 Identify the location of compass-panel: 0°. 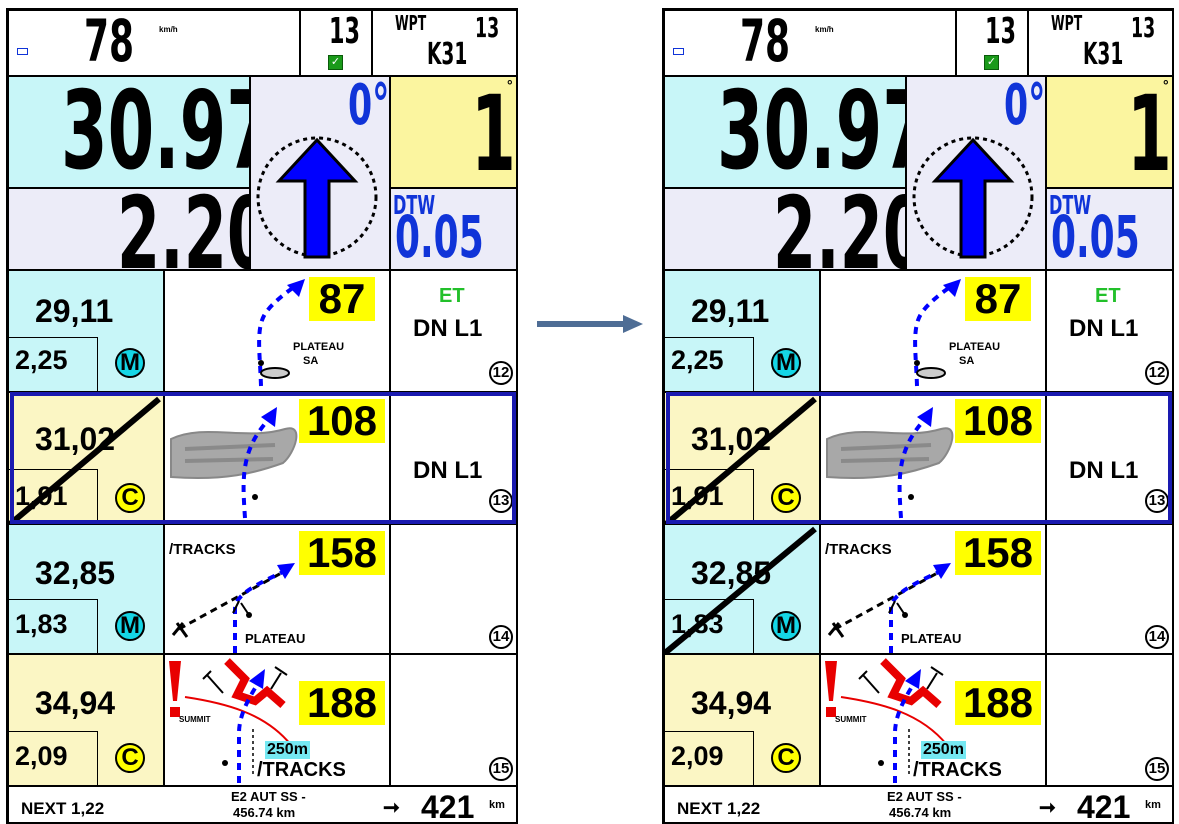
(976, 171).